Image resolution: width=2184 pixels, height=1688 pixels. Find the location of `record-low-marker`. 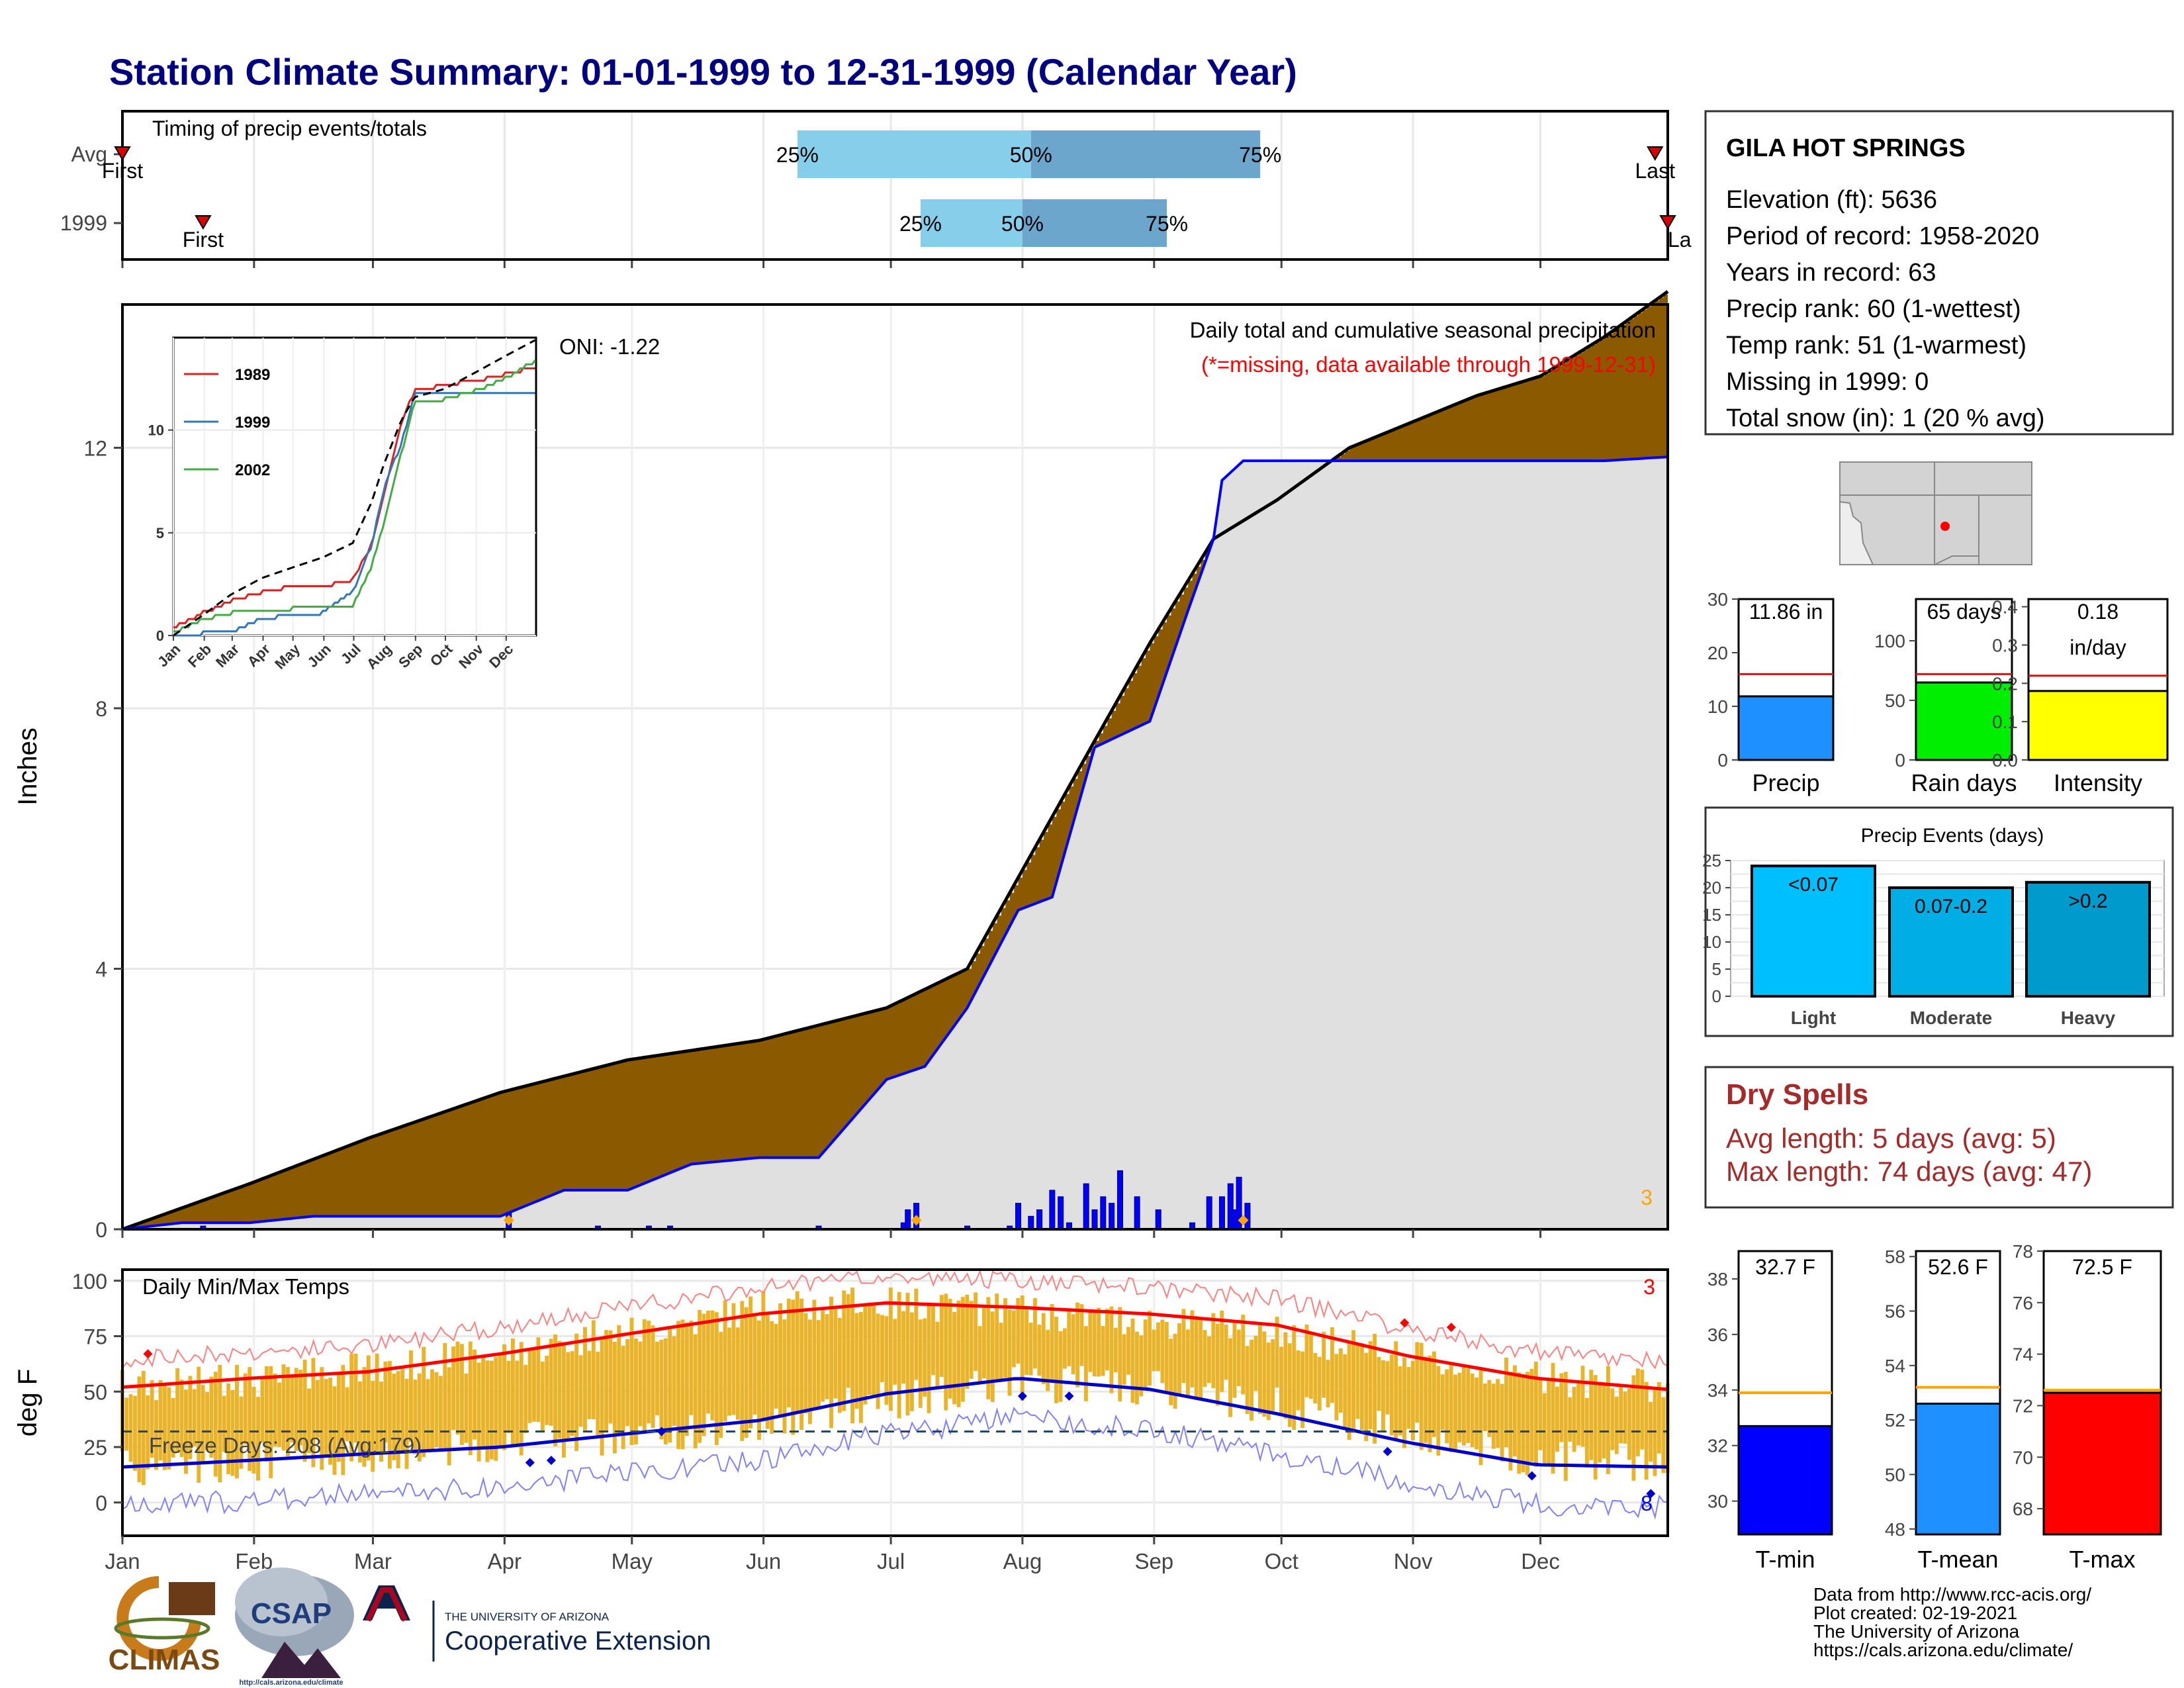

record-low-marker is located at coordinates (551, 1461).